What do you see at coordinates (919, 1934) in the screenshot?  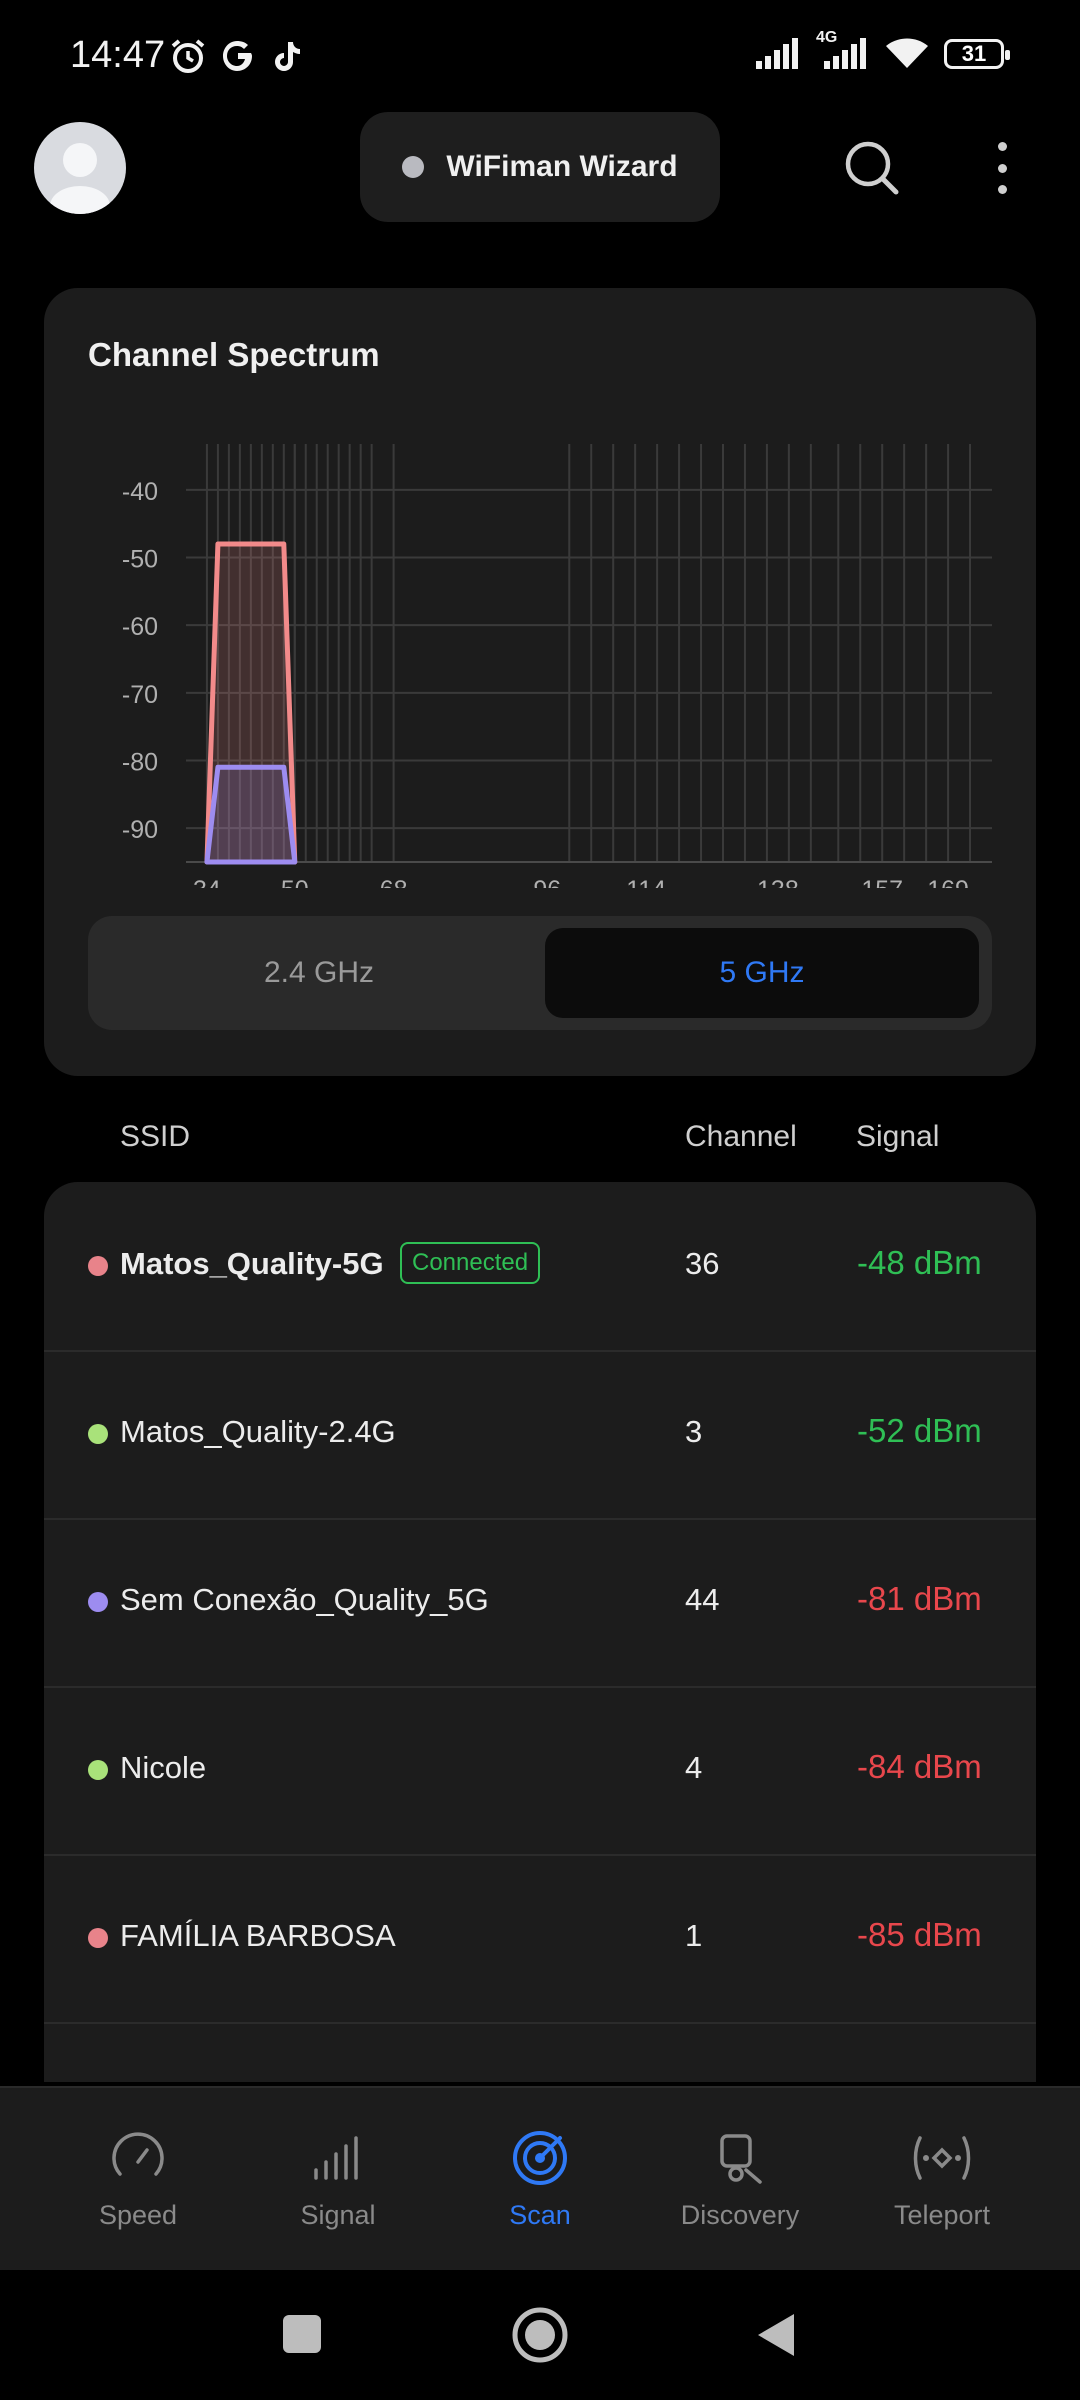 I see `network-signal: -85 dBm` at bounding box center [919, 1934].